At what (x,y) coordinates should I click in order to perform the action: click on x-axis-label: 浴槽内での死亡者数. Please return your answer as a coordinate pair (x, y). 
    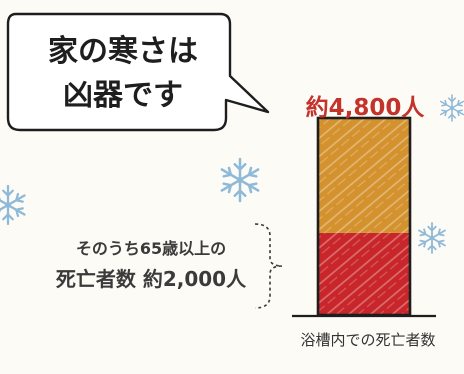
    Looking at the image, I should click on (368, 340).